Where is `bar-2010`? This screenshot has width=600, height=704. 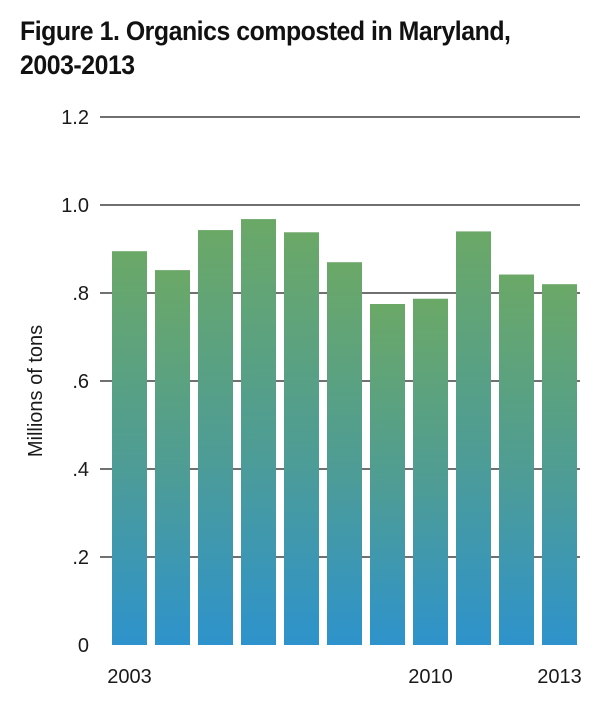
bar-2010 is located at coordinates (430, 471).